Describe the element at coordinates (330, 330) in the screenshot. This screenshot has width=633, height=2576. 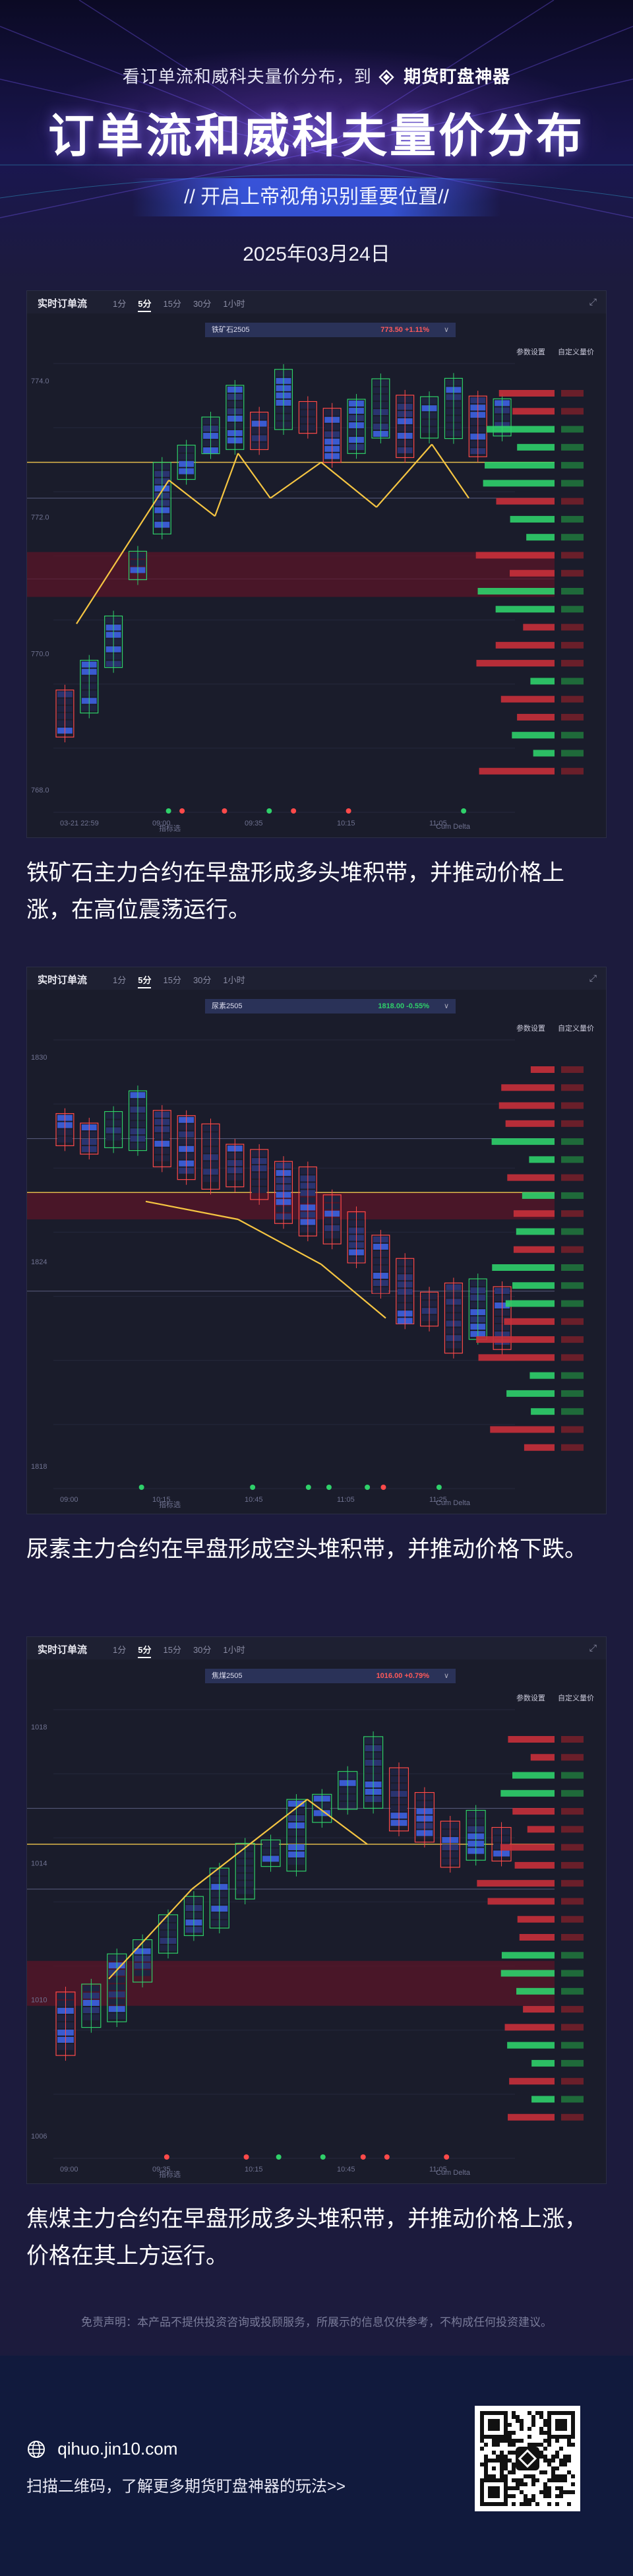
I see `symbol-selector: 铁矿石2505 773.50 +1.11% ∨` at that location.